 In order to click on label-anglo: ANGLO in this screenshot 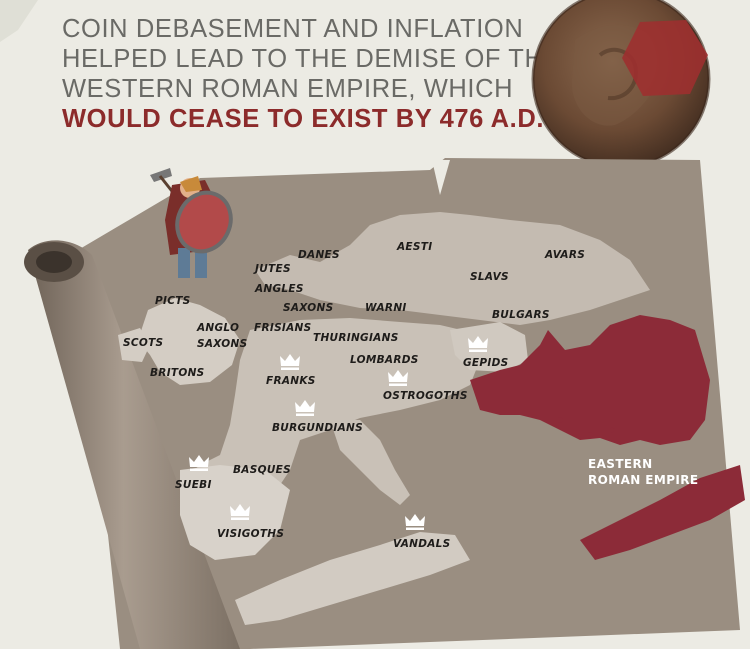, I will do `click(217, 328)`.